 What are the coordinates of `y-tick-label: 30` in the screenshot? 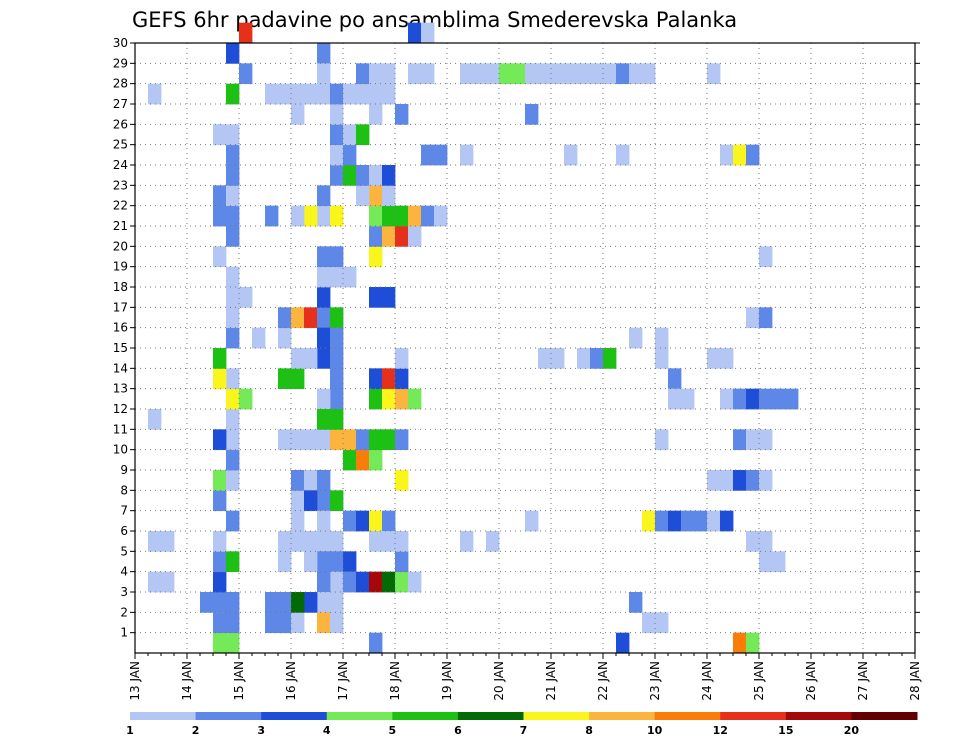 It's located at (120, 43).